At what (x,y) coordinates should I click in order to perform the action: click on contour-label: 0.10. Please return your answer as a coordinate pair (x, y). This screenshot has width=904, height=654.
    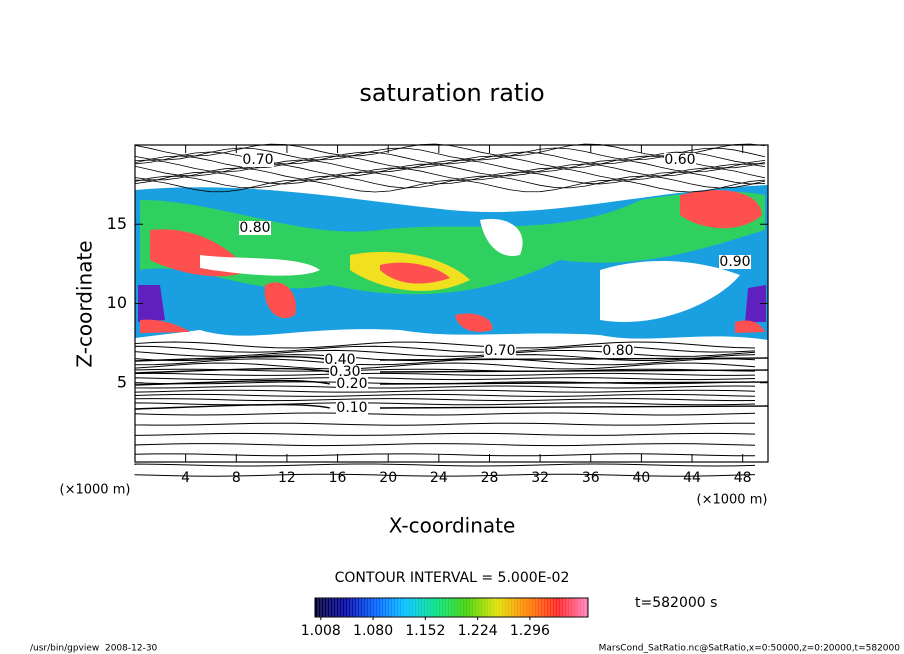
    Looking at the image, I should click on (351, 408).